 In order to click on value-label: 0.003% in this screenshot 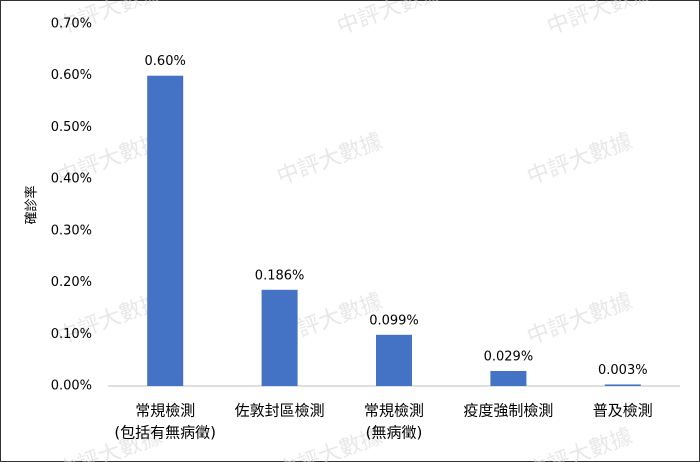, I will do `click(623, 370)`.